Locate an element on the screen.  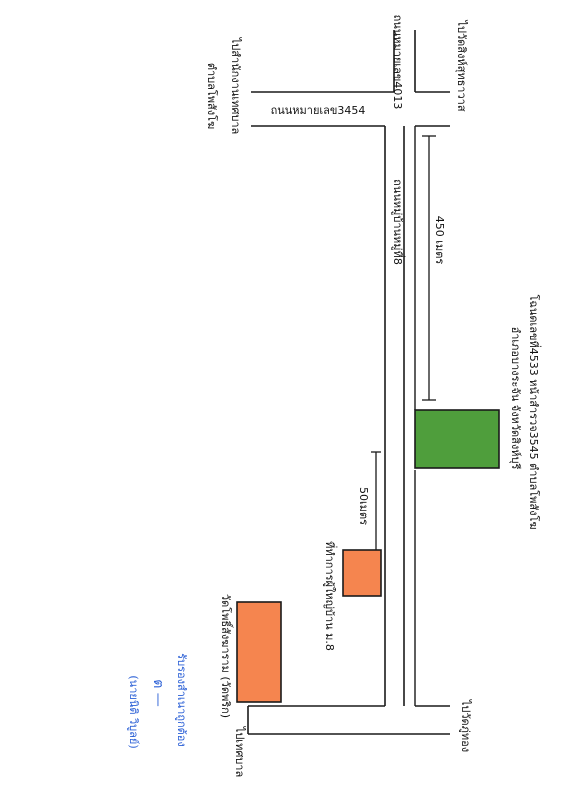
village-office-marker is located at coordinates (362, 573).